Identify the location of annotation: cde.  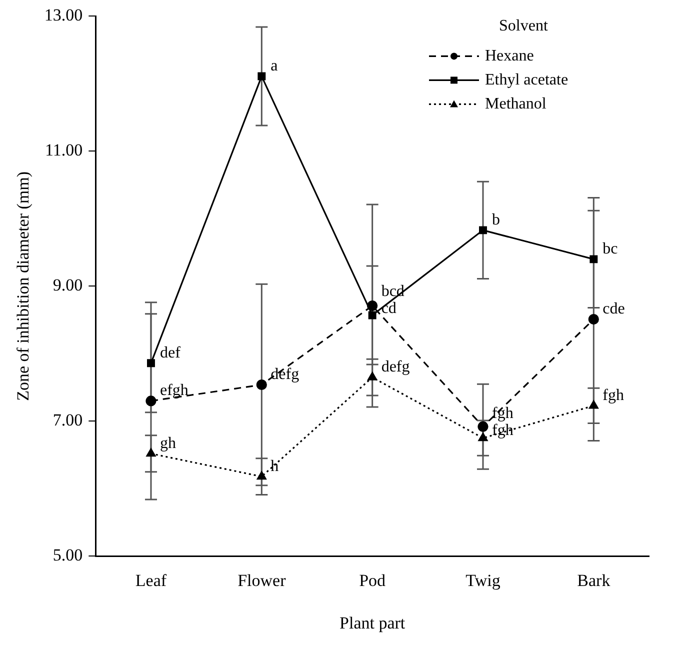
(613, 309).